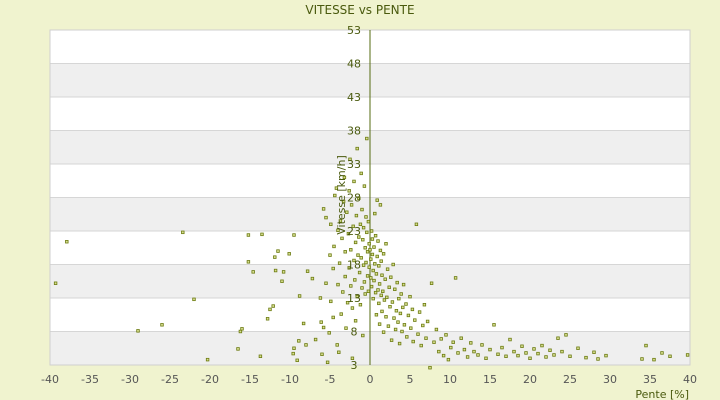  Describe the element at coordinates (354, 365) in the screenshot. I see `y-tick-label: 3` at that location.